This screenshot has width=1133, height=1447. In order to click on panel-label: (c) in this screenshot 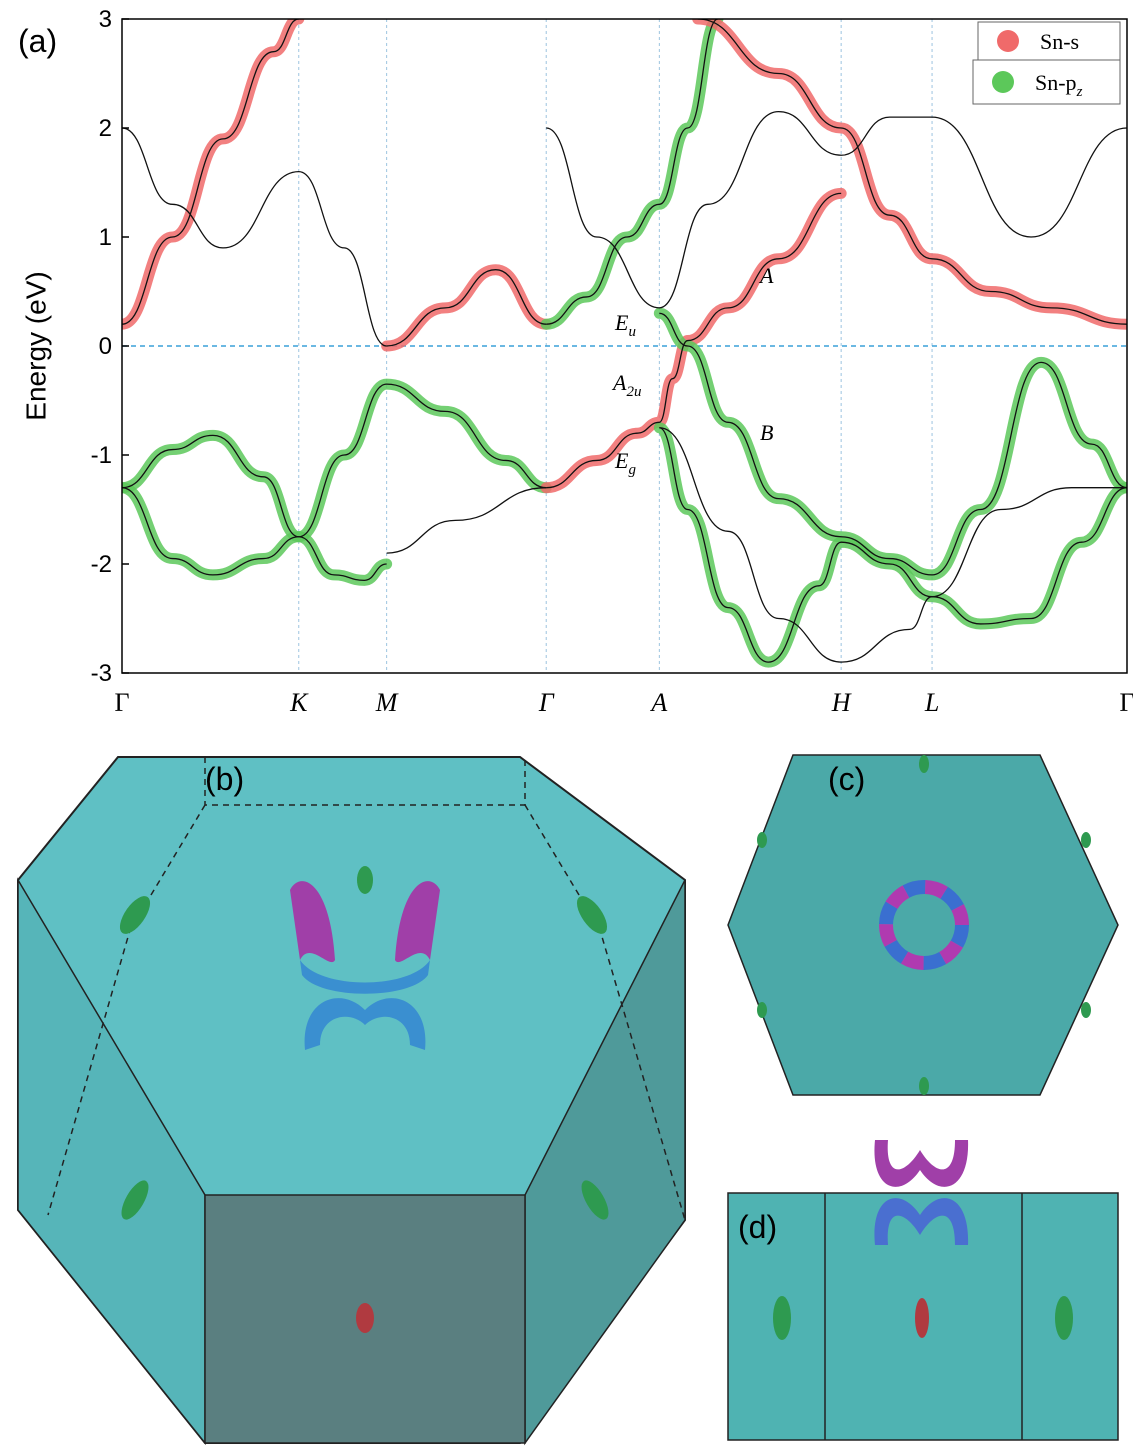, I will do `click(846, 779)`.